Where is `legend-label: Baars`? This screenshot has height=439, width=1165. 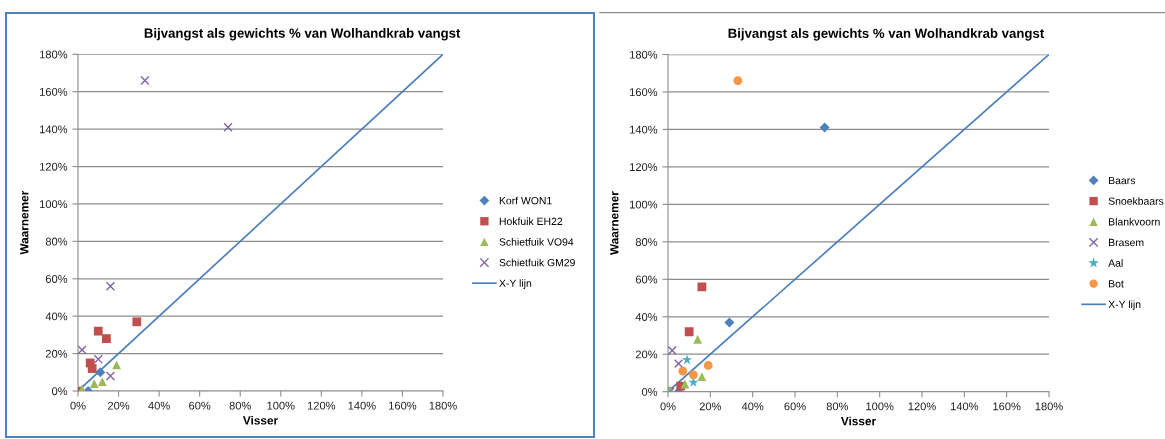
legend-label: Baars is located at coordinates (1122, 180).